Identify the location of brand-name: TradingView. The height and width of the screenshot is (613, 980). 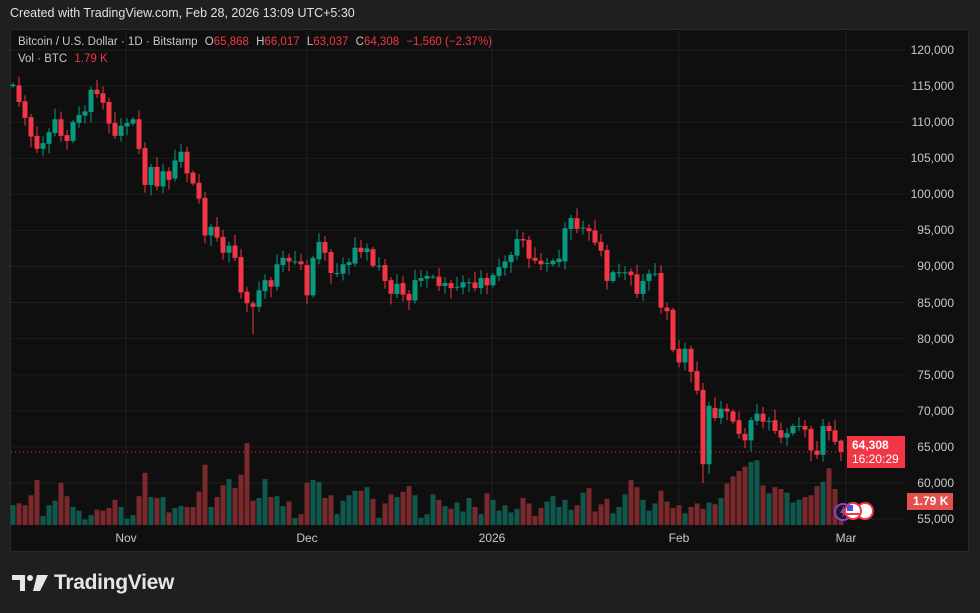
(114, 582).